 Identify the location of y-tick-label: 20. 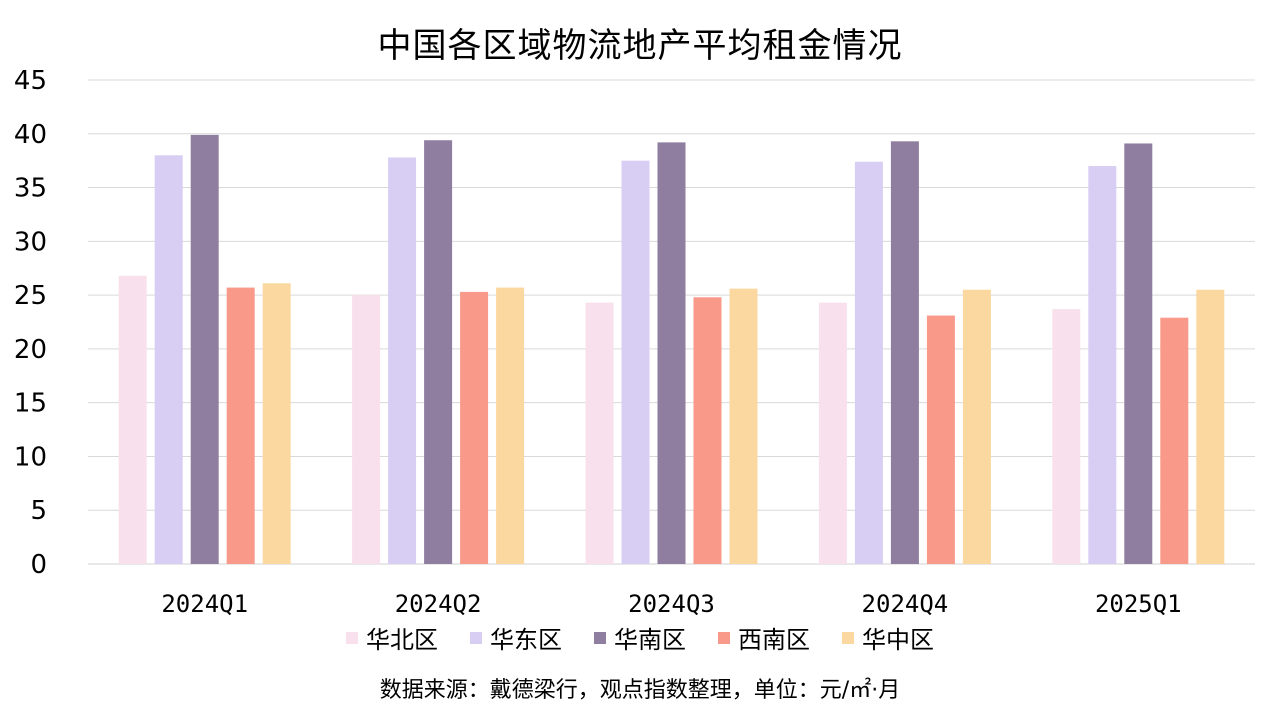
(30, 350).